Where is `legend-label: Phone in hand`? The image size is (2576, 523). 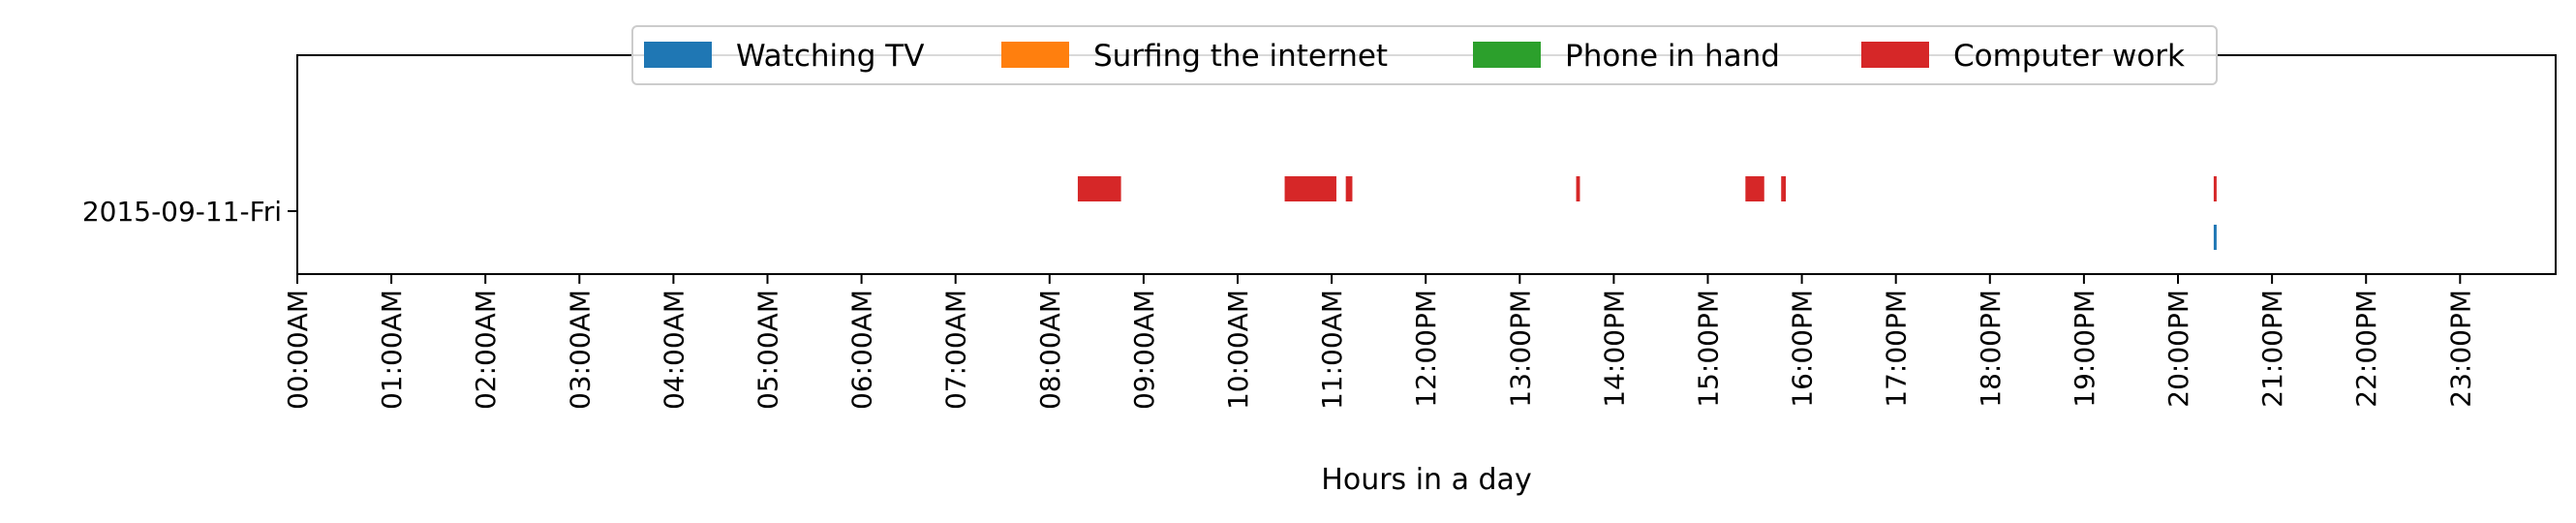
legend-label: Phone in hand is located at coordinates (1672, 56).